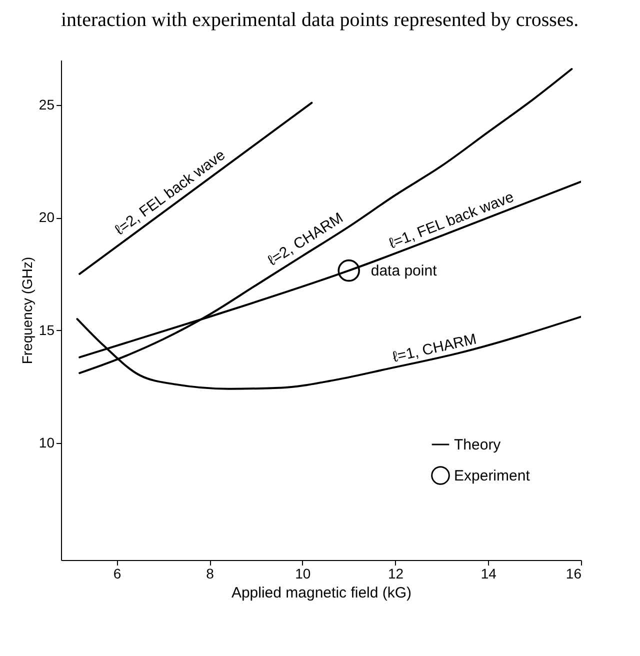  What do you see at coordinates (574, 574) in the screenshot?
I see `x-tick-label: 16` at bounding box center [574, 574].